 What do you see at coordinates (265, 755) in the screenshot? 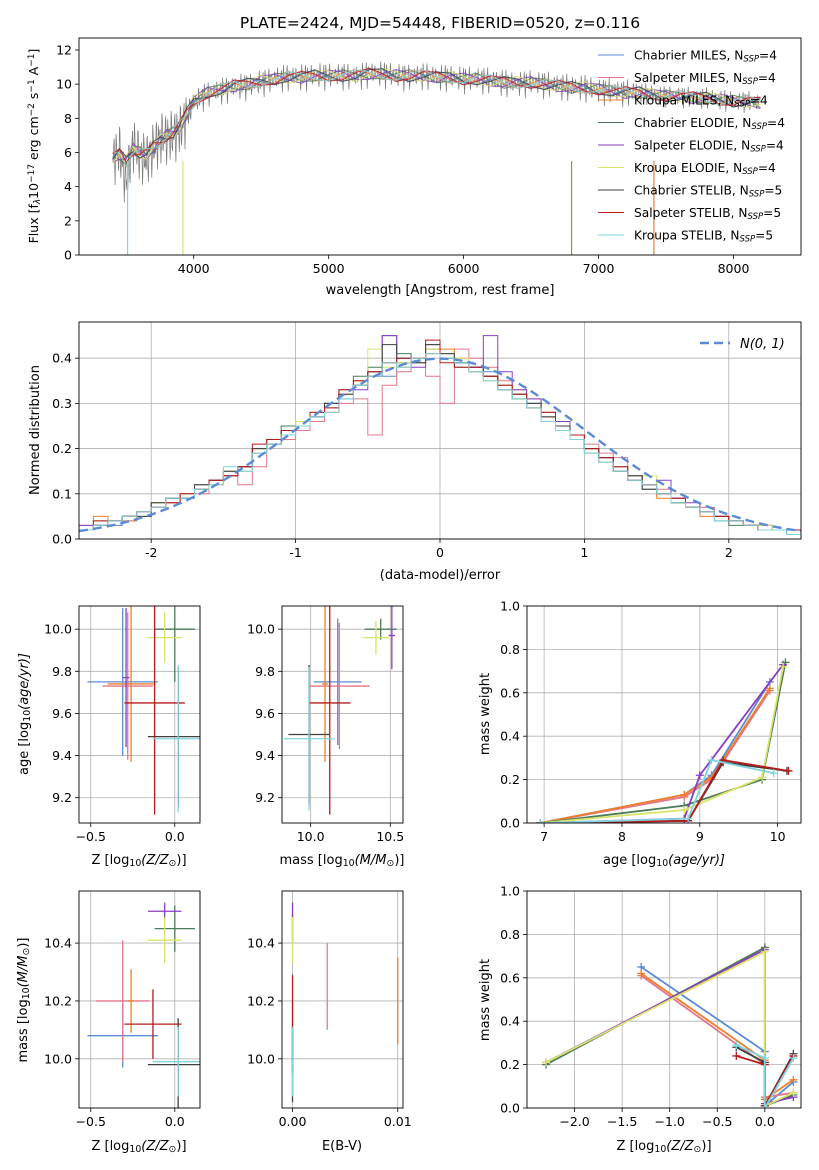
I see `y-tick-label: 9.4` at bounding box center [265, 755].